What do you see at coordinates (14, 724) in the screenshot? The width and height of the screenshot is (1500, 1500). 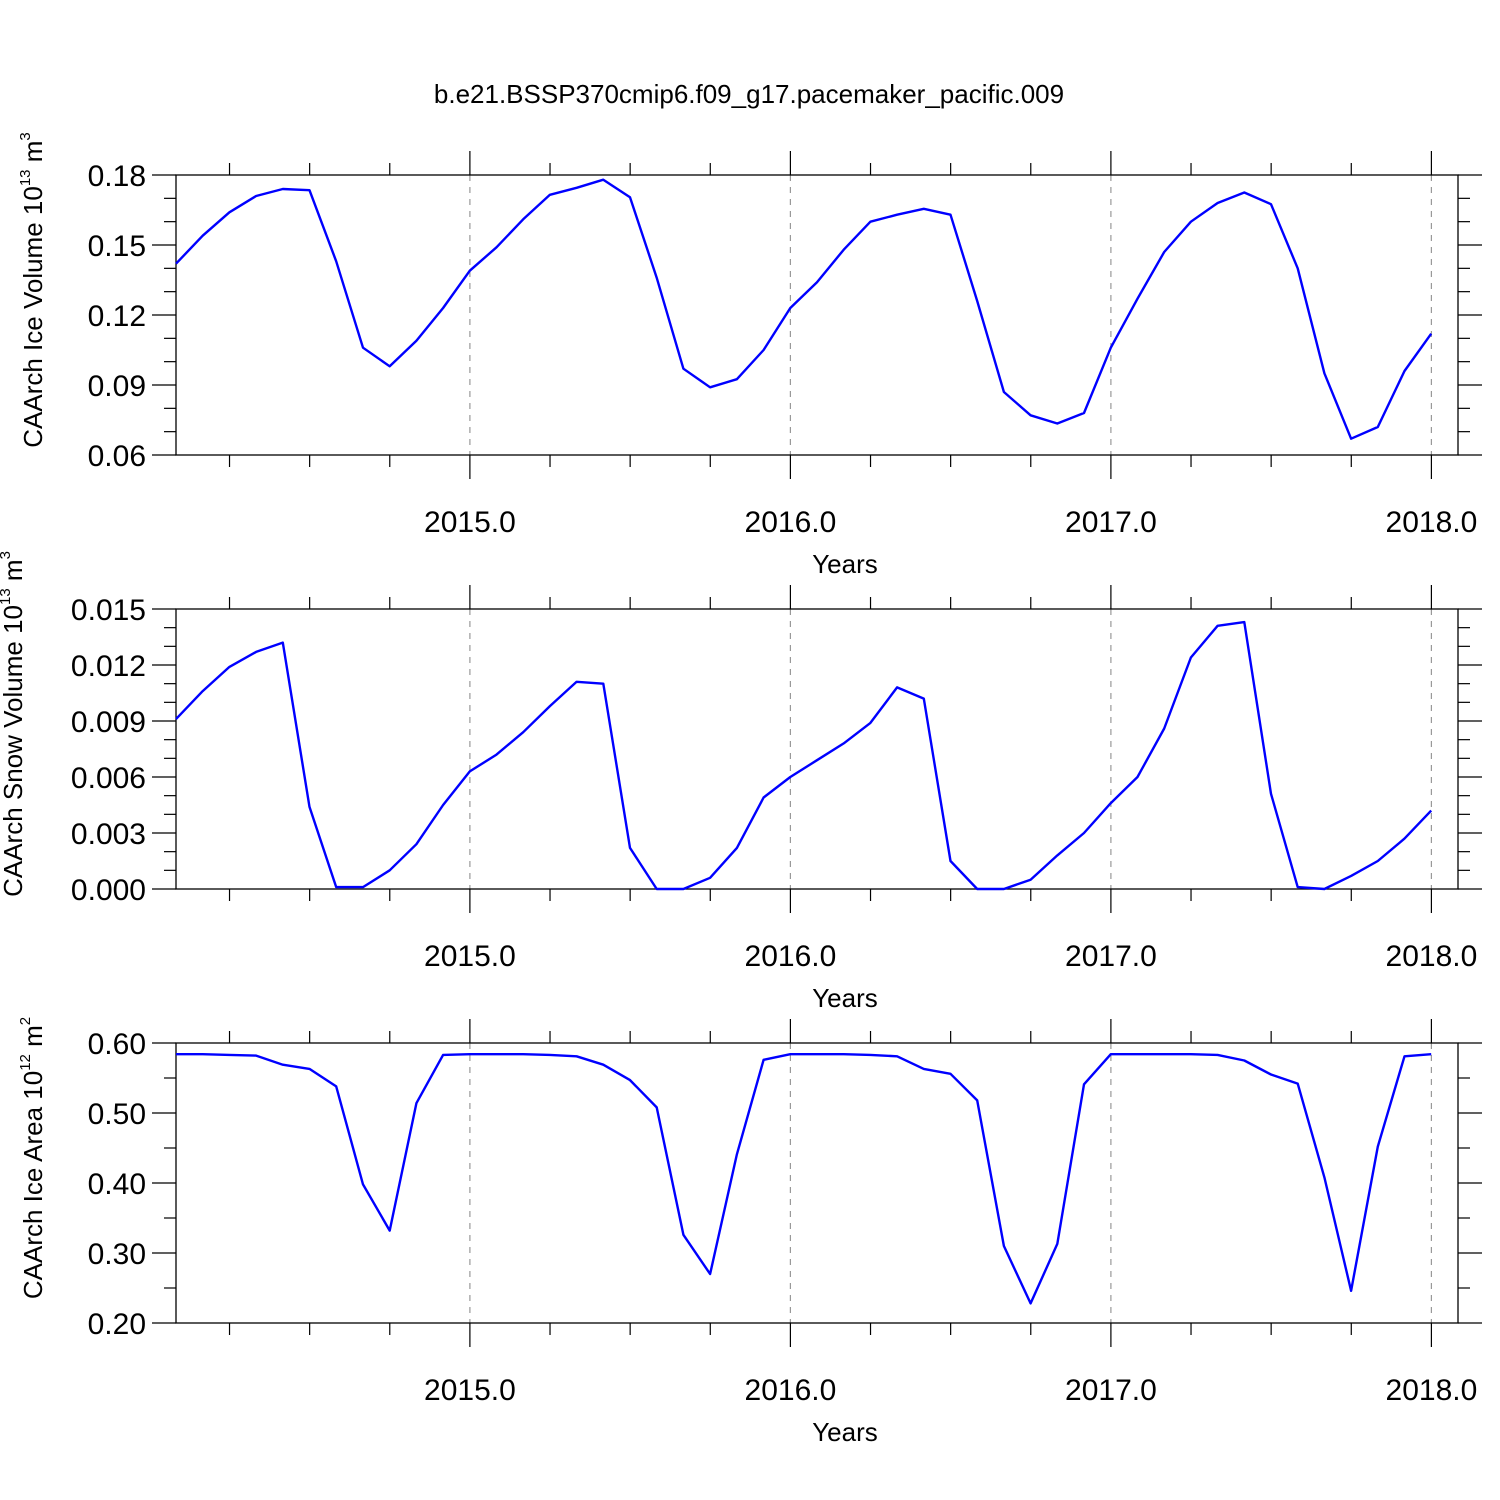 I see `y-axis-label: CAArch Snow Volume 1013 m3` at bounding box center [14, 724].